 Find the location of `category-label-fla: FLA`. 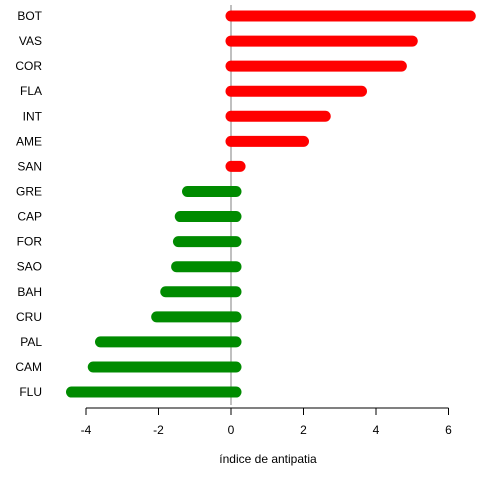

category-label-fla: FLA is located at coordinates (31, 91).